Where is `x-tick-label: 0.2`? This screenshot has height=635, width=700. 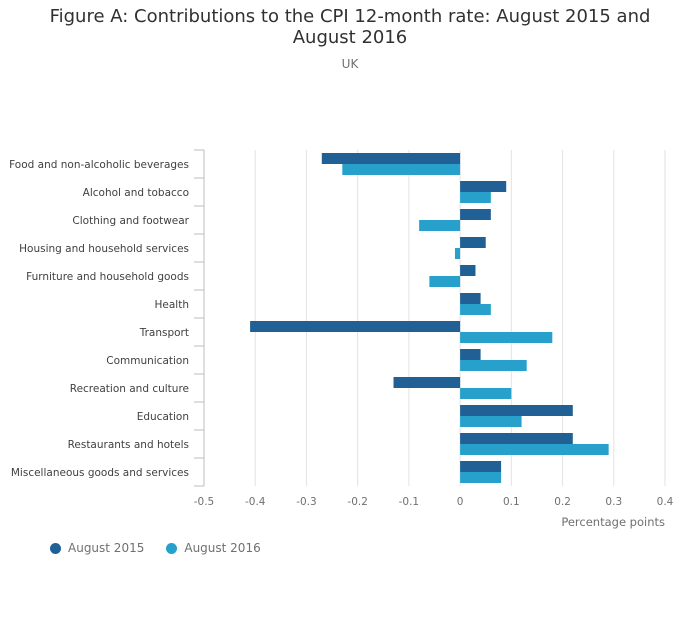
x-tick-label: 0.2 is located at coordinates (562, 502).